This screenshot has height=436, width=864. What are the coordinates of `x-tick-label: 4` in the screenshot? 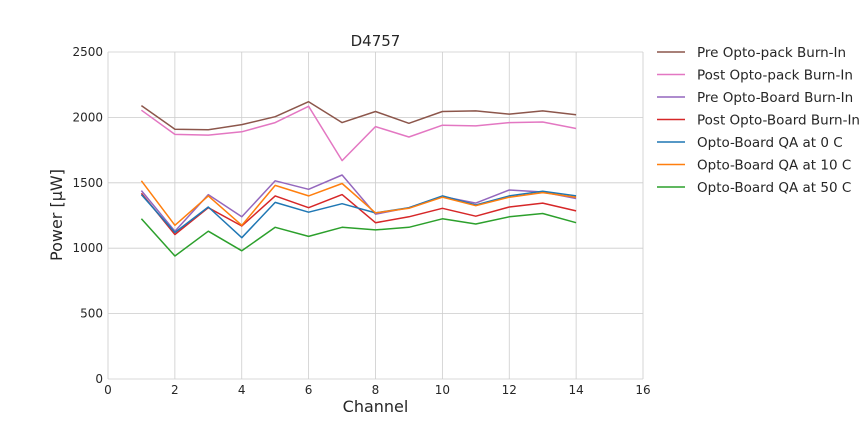 It's located at (242, 390).